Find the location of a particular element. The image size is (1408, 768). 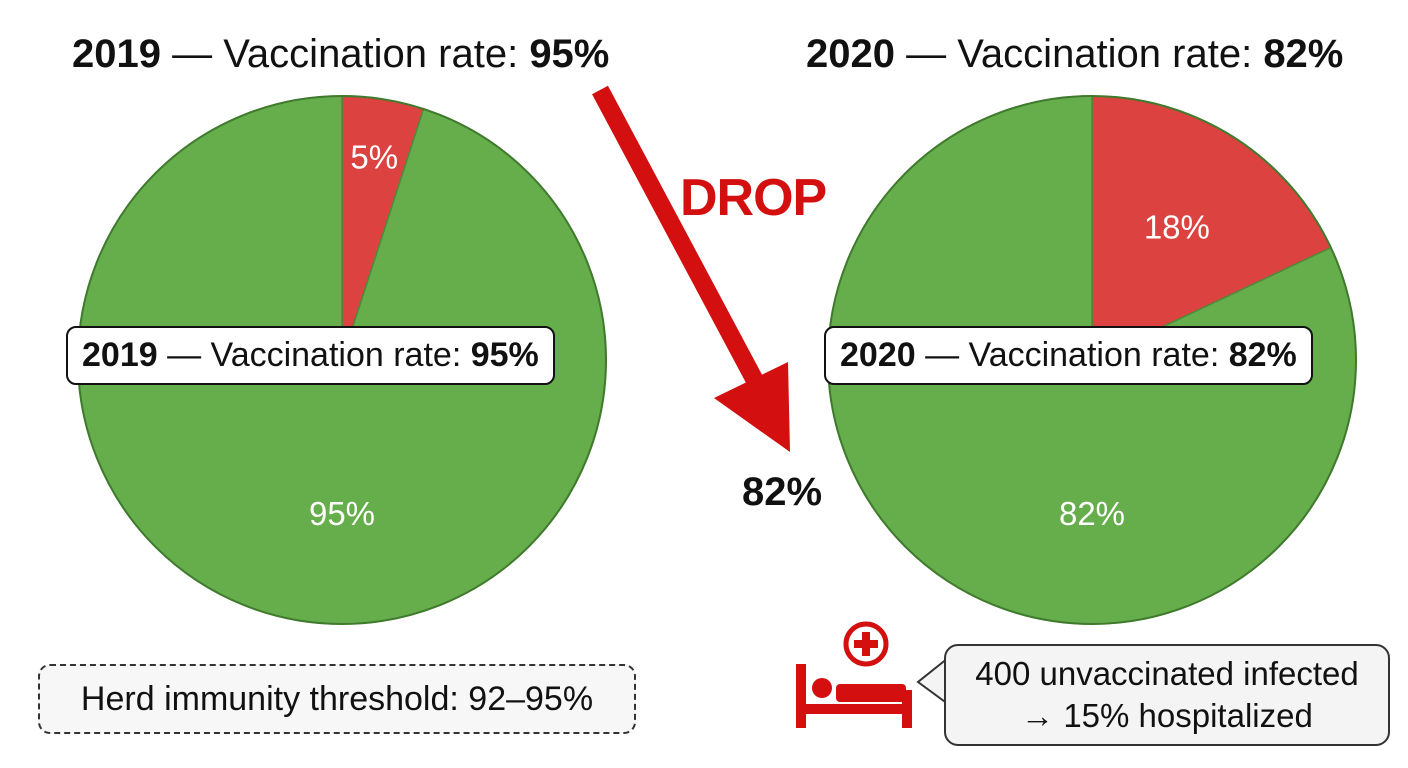

left-chart-title: 2019 — Vaccination rate: 95% is located at coordinates (340, 54).